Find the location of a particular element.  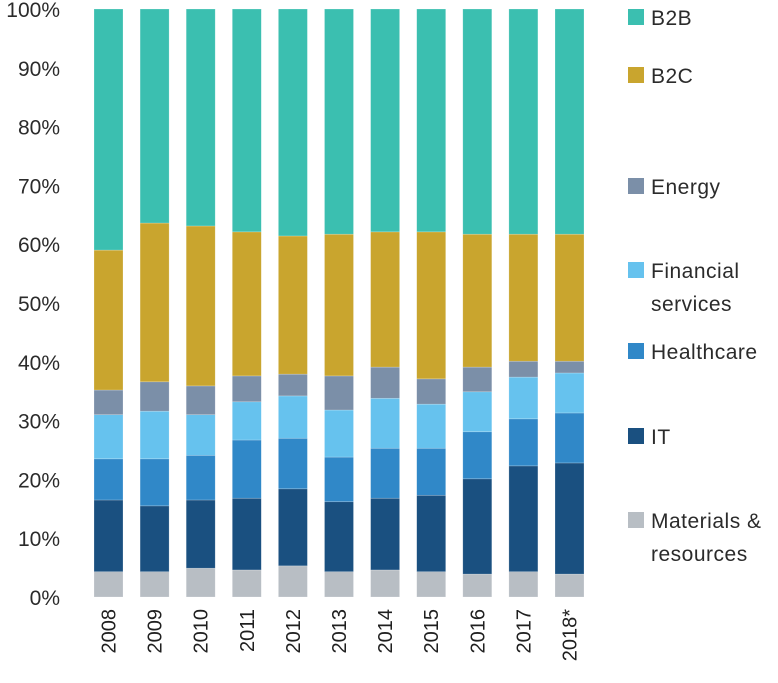

y-tick-label: 20% is located at coordinates (39, 480).